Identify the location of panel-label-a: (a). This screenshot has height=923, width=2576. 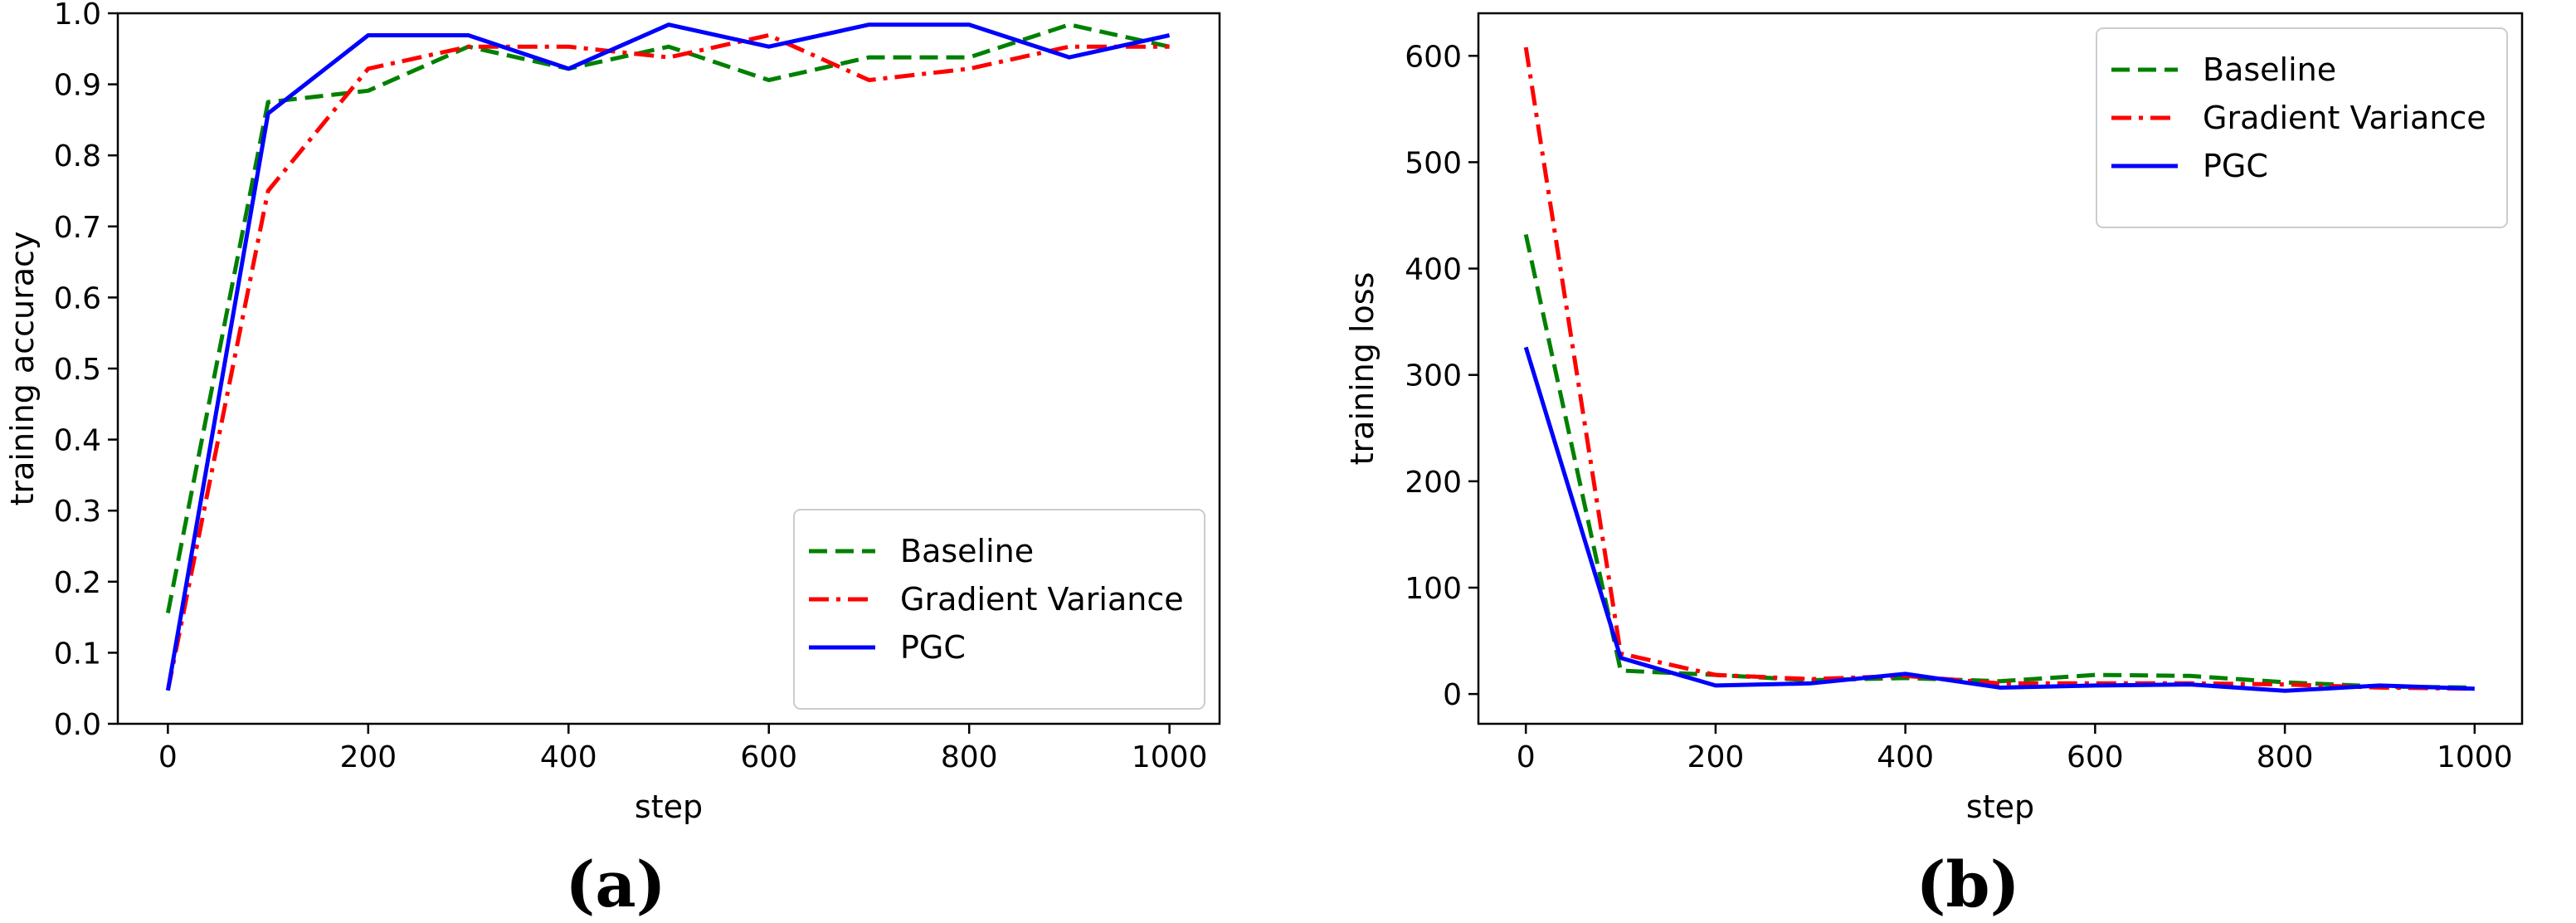
(615, 884).